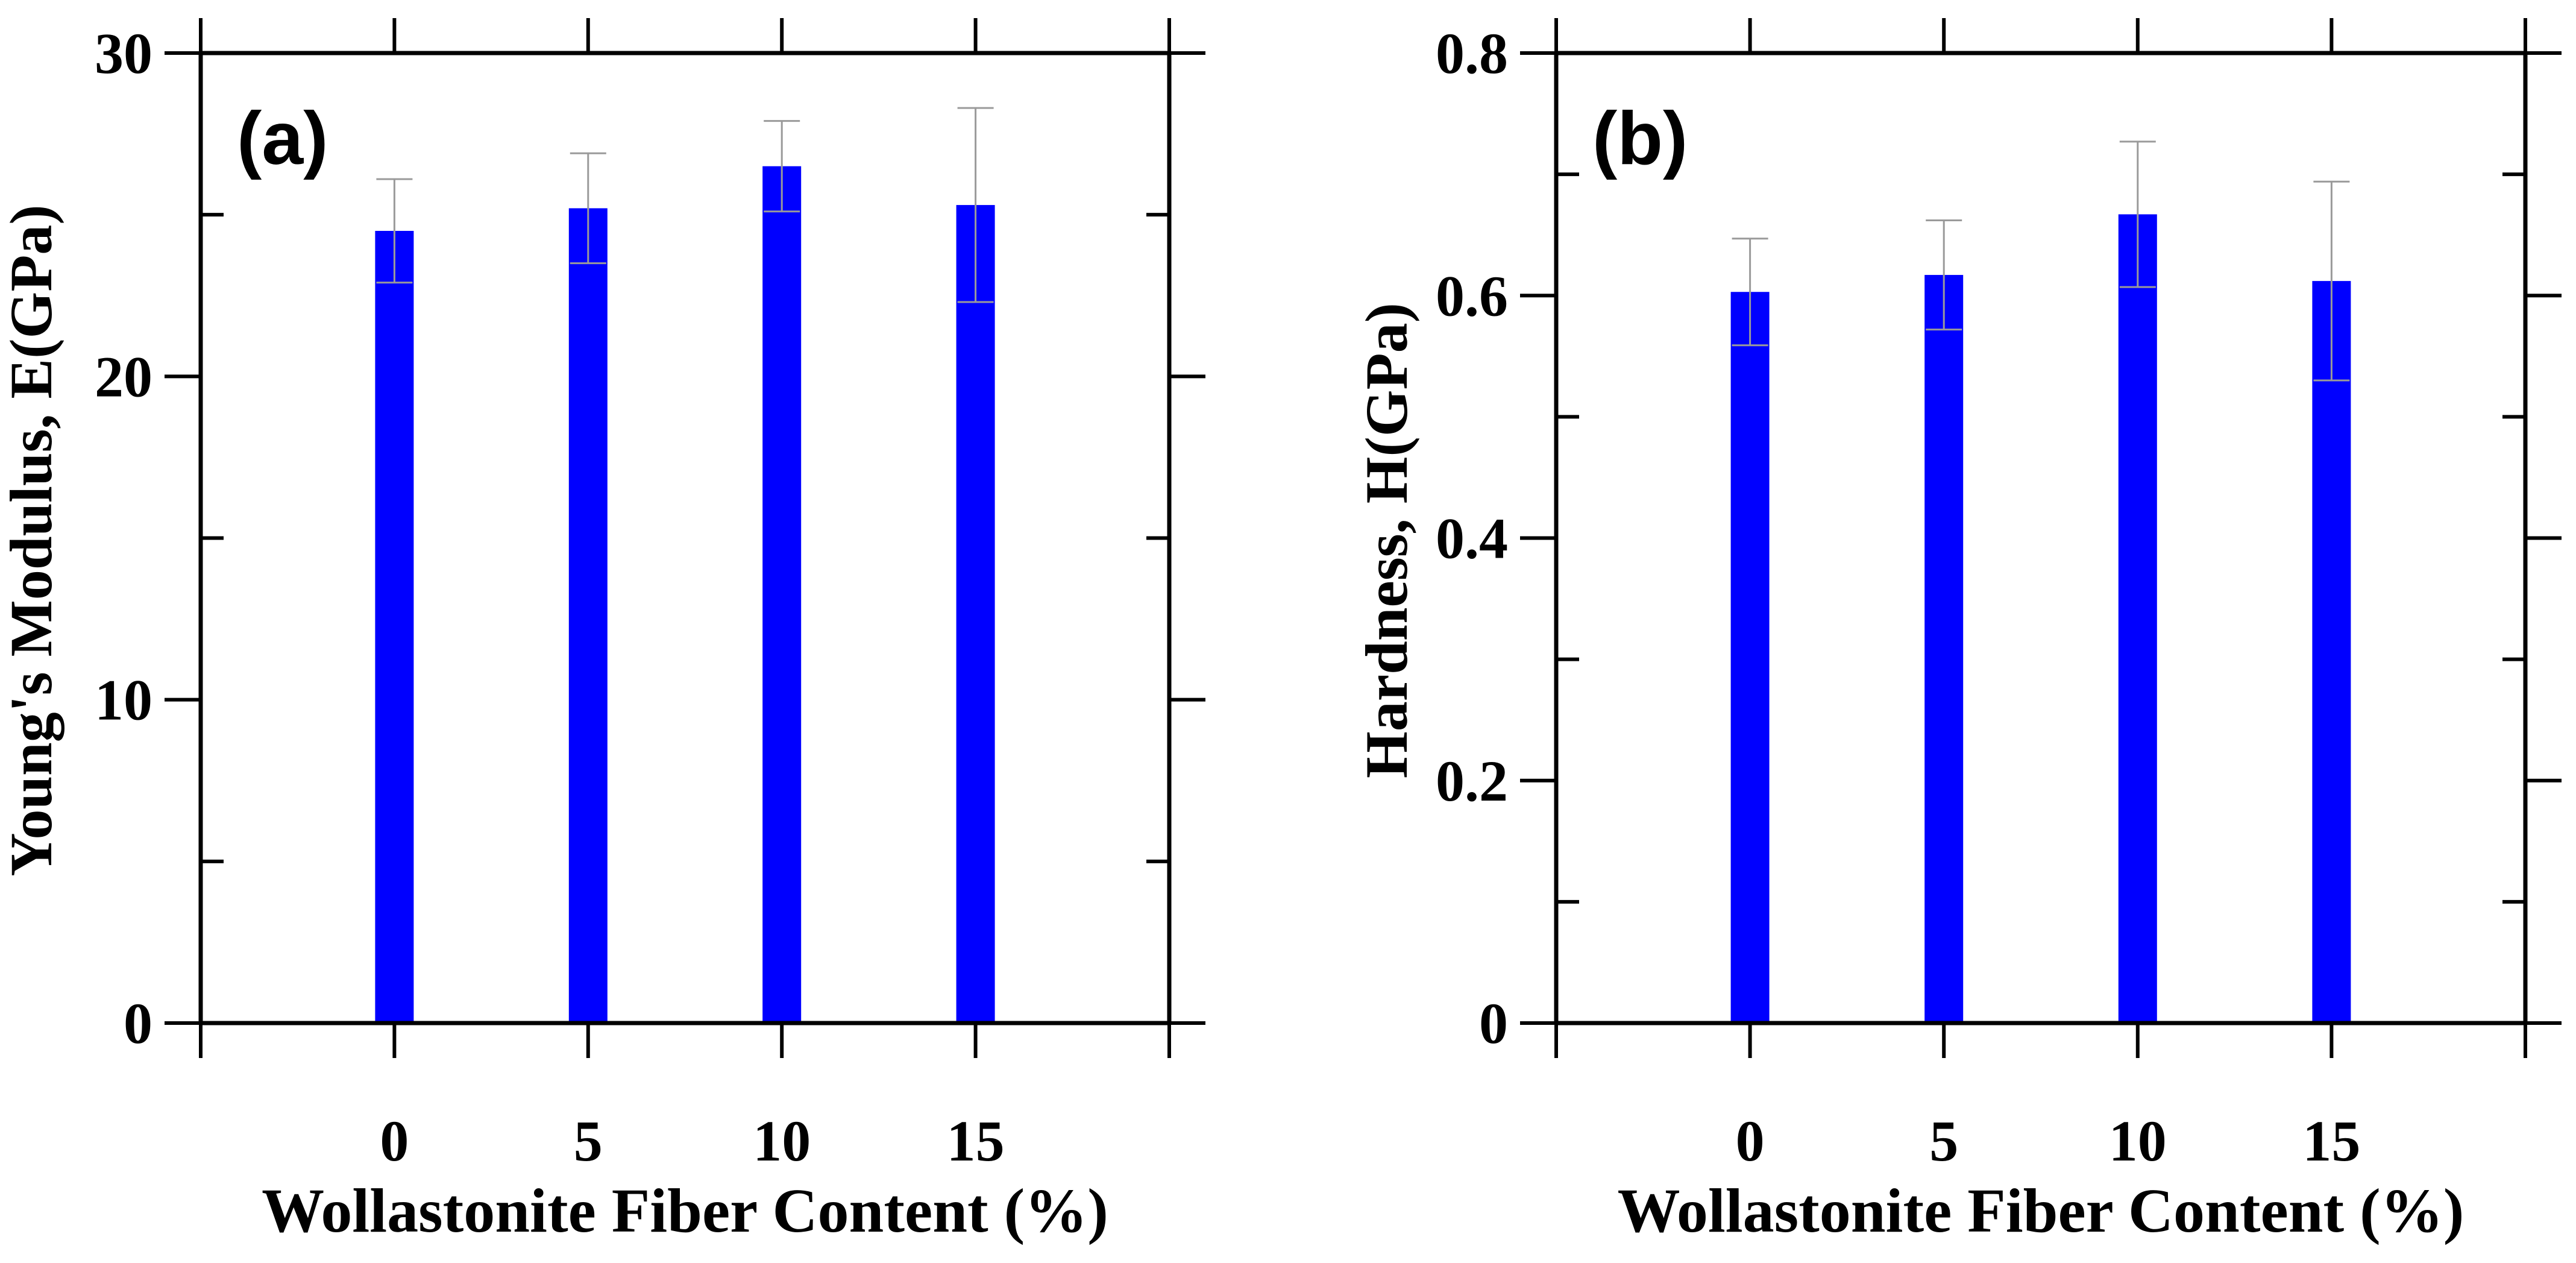  I want to click on panel-a-x-tick-label: 0, so click(394, 1141).